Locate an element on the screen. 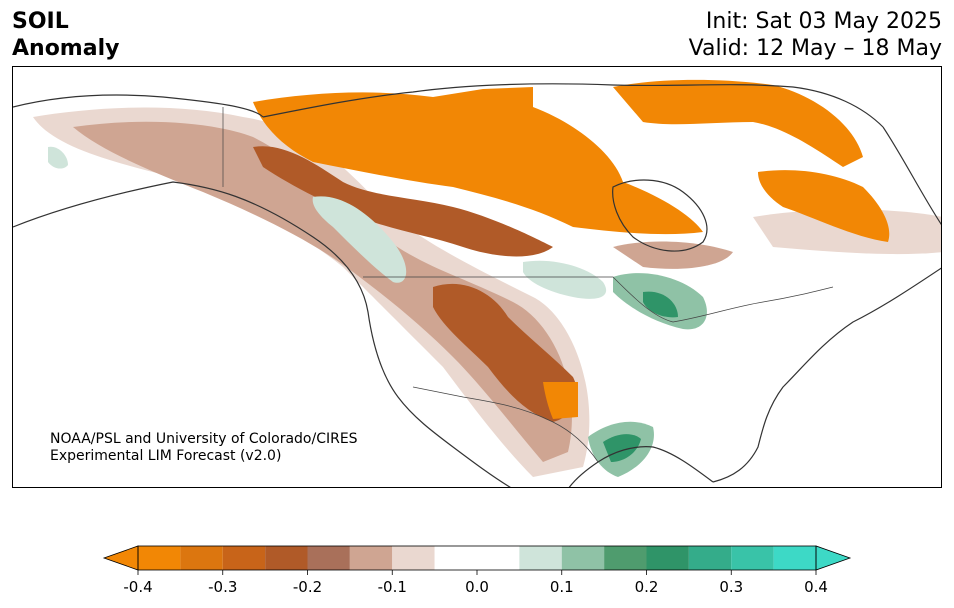  map-title: SOIL Anomaly is located at coordinates (65, 35).